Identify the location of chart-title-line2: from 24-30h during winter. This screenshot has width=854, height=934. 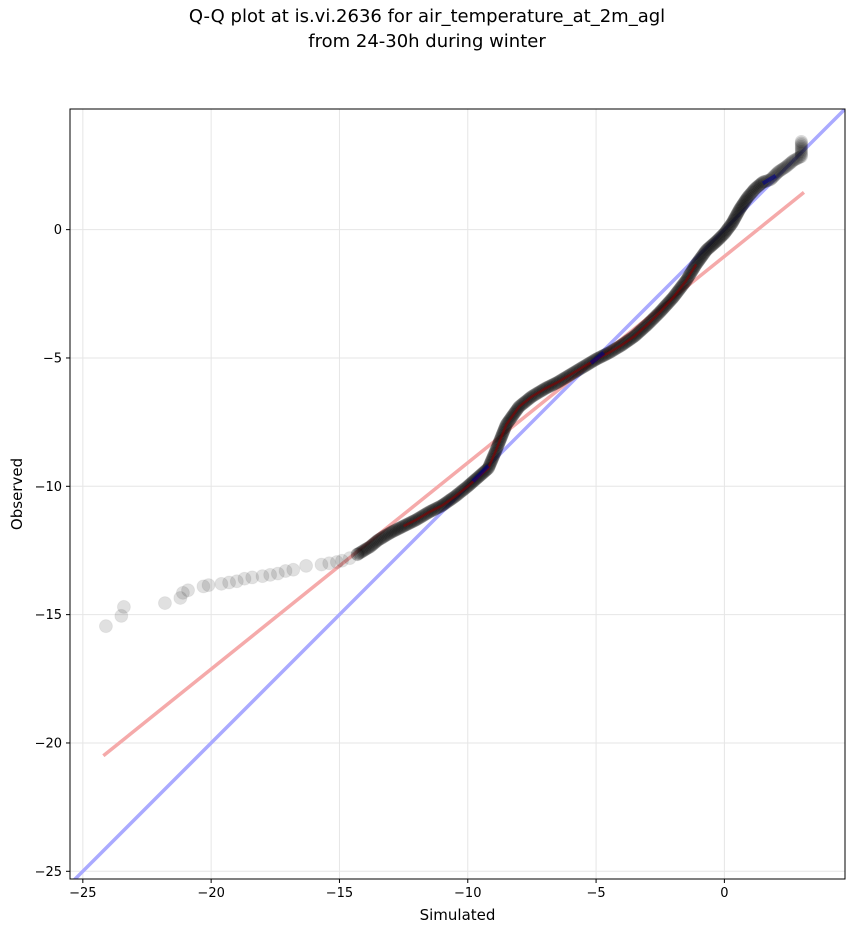
(427, 41).